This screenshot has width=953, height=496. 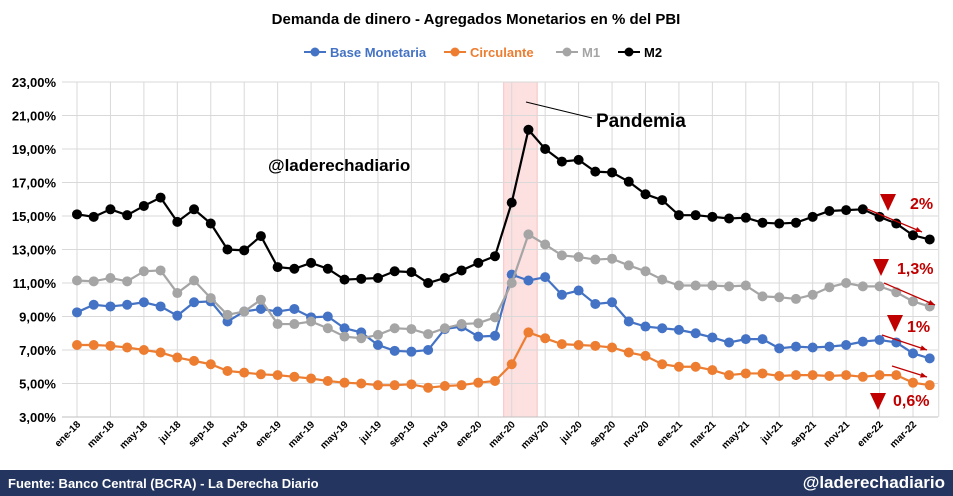 I want to click on y-tick-label: 13,00%, so click(x=34, y=250).